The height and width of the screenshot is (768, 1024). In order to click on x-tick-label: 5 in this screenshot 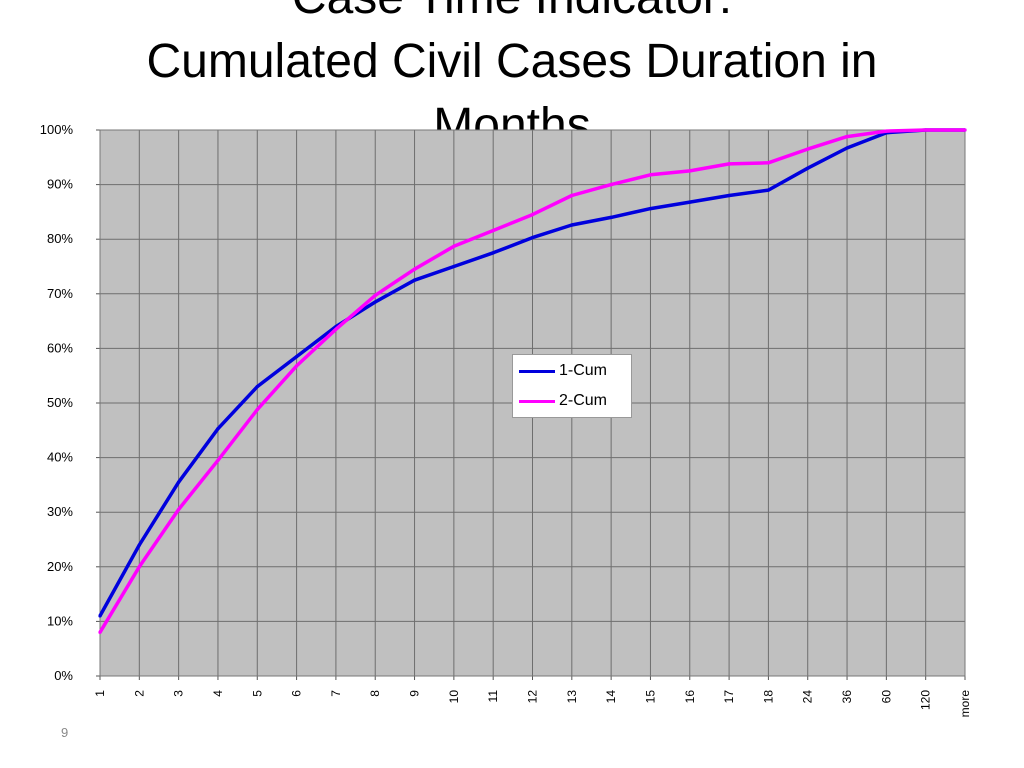, I will do `click(257, 693)`.